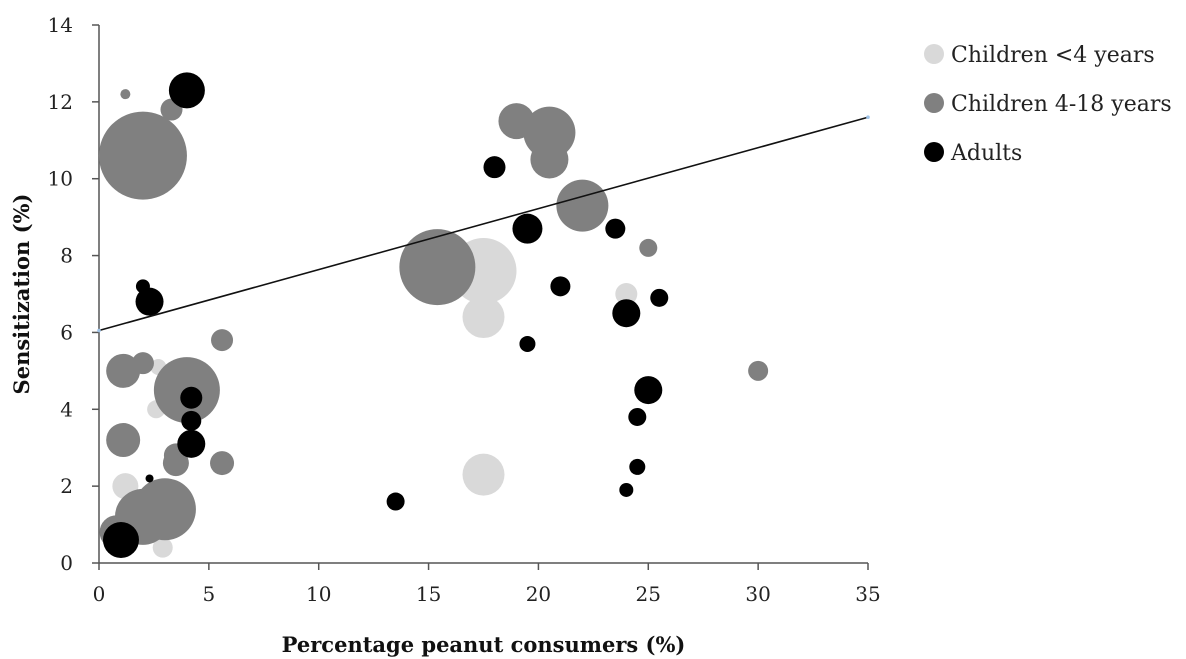 The width and height of the screenshot is (1186, 659). What do you see at coordinates (21, 294) in the screenshot?
I see `y-axis-title: Sensitization (%)` at bounding box center [21, 294].